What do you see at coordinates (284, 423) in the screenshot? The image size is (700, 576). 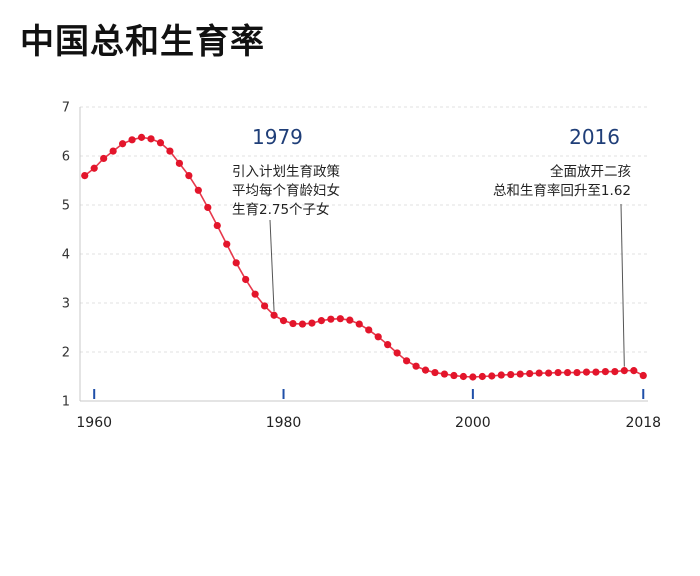 I see `x-tick-label: 1980` at bounding box center [284, 423].